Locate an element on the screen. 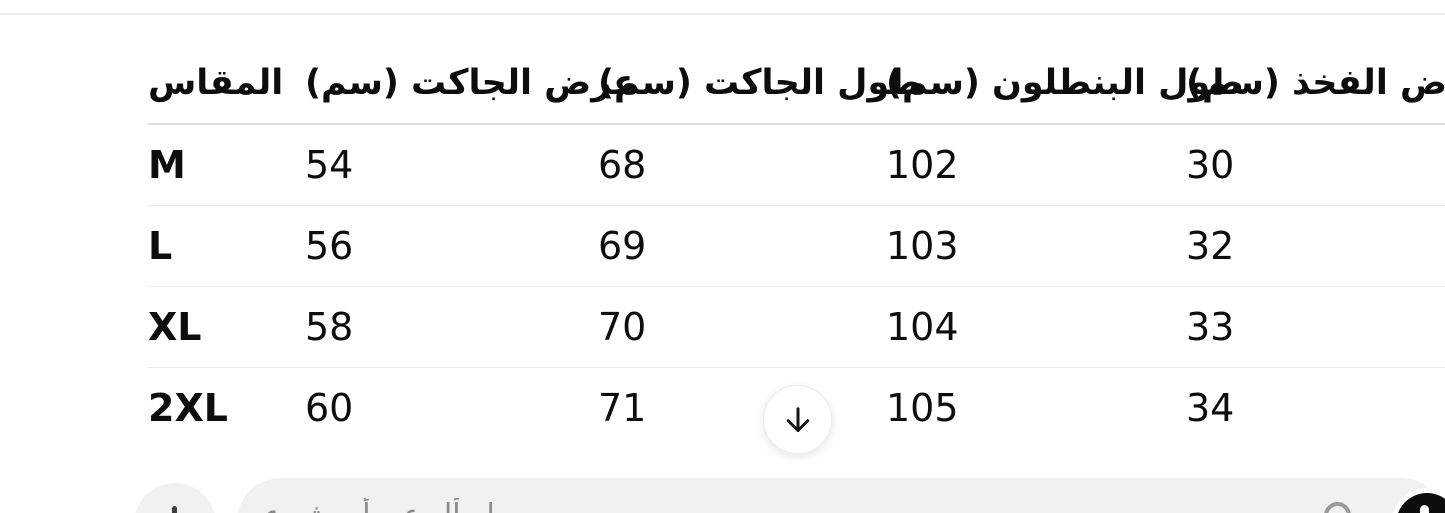 The width and height of the screenshot is (1445, 513). composer-input-pill is located at coordinates (841, 495).